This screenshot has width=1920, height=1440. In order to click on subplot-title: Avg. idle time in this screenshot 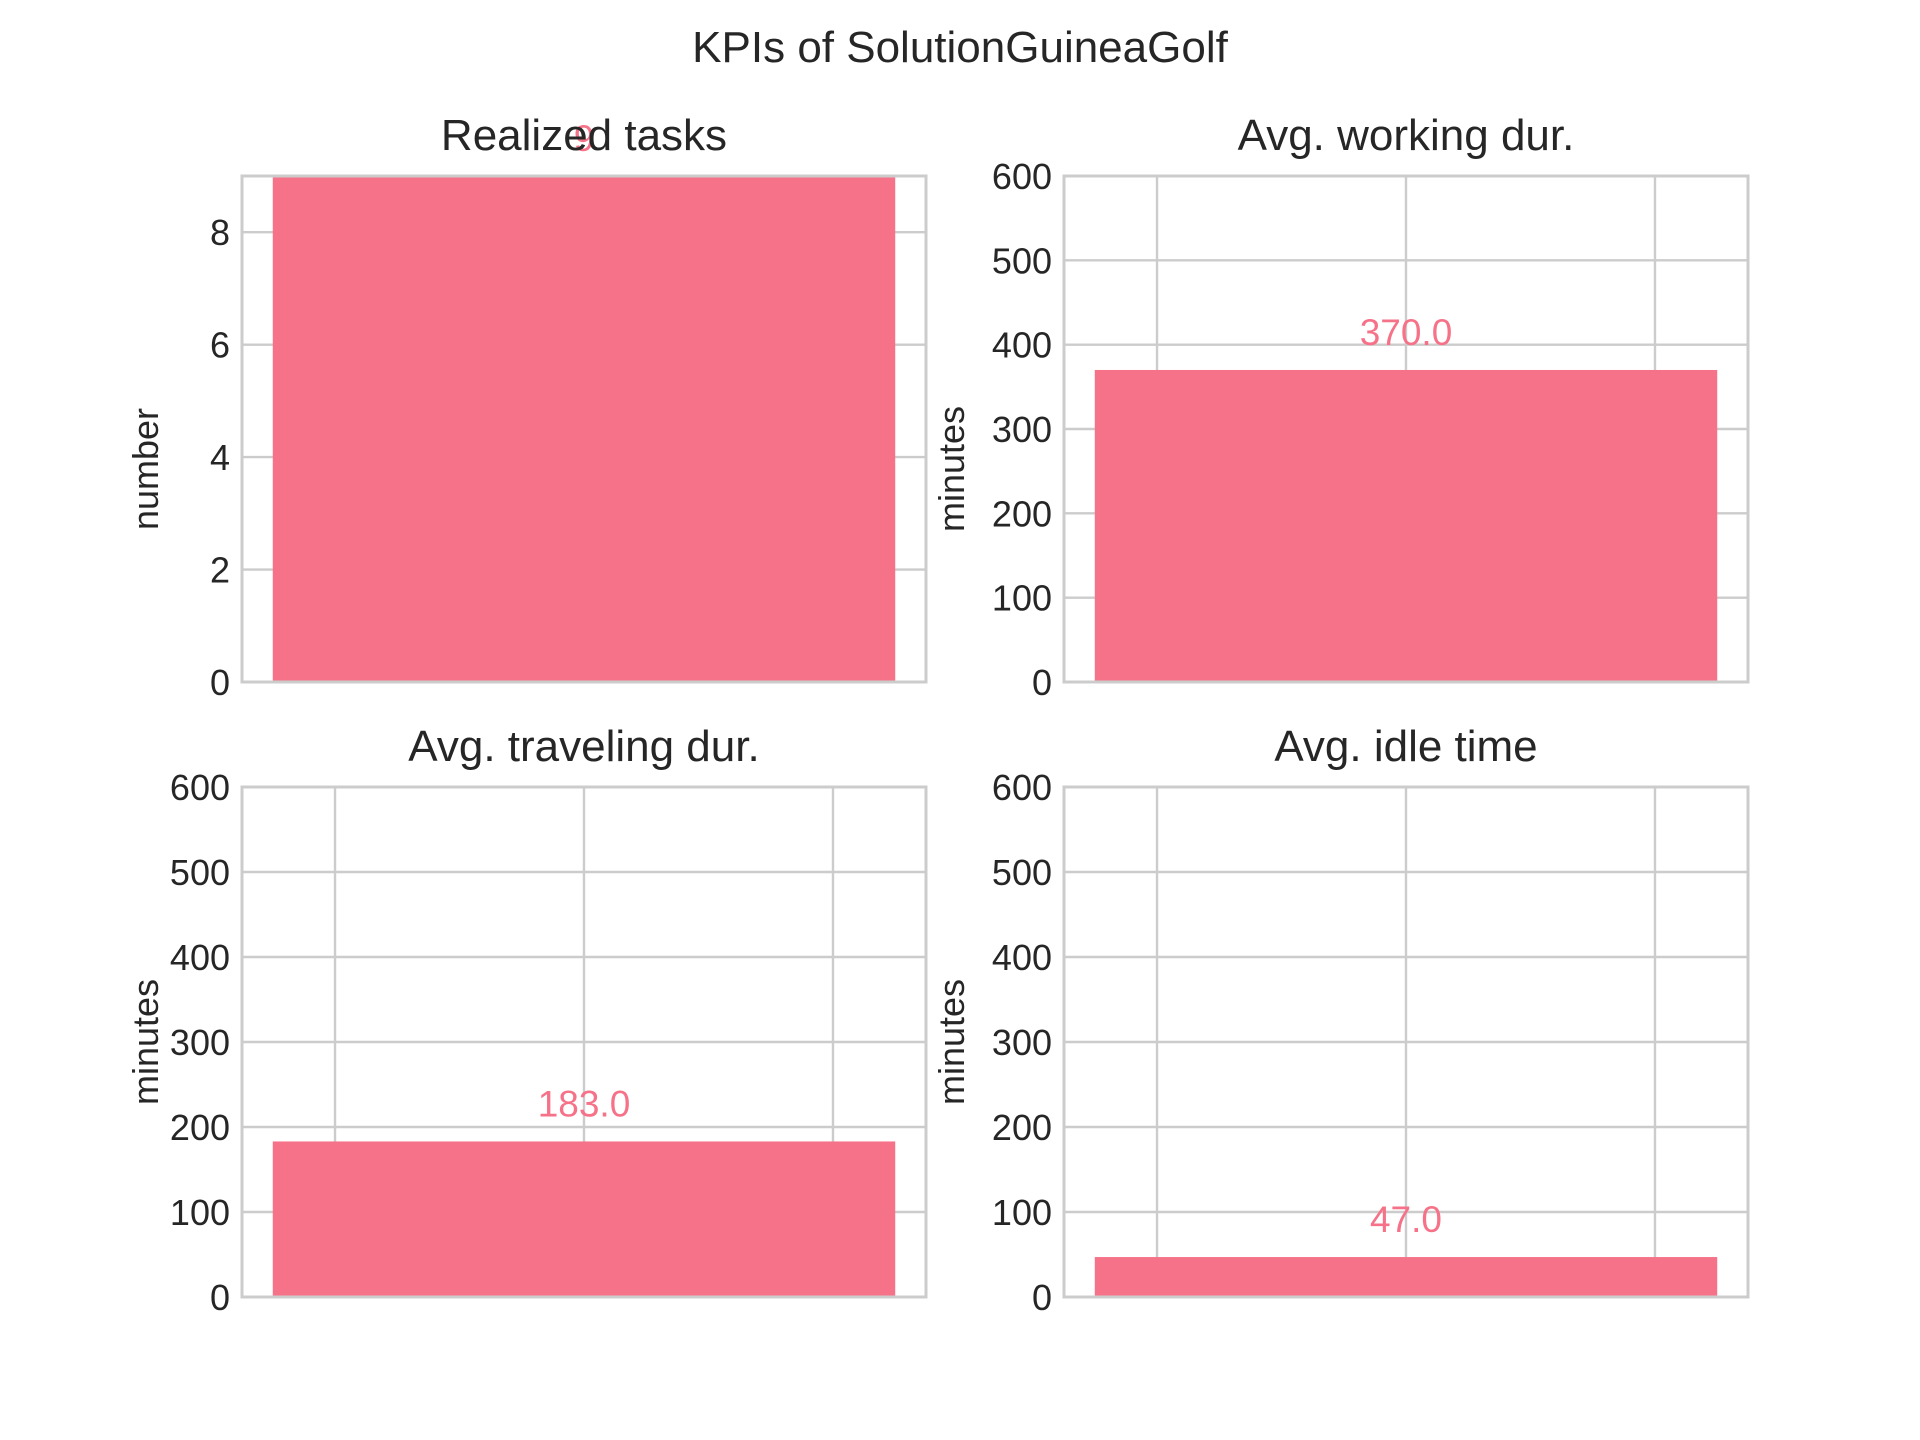, I will do `click(1405, 746)`.